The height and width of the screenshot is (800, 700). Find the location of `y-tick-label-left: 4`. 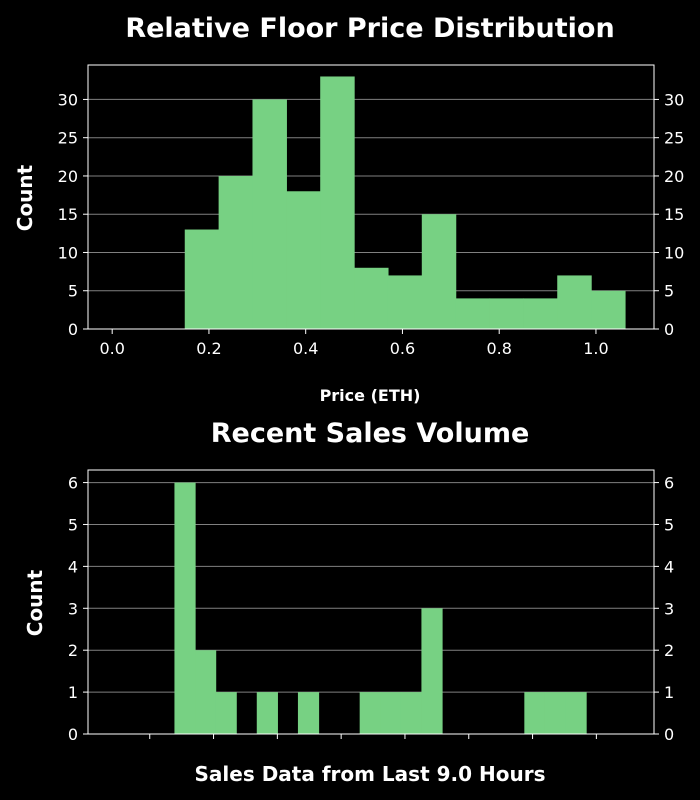

y-tick-label-left: 4 is located at coordinates (73, 566).